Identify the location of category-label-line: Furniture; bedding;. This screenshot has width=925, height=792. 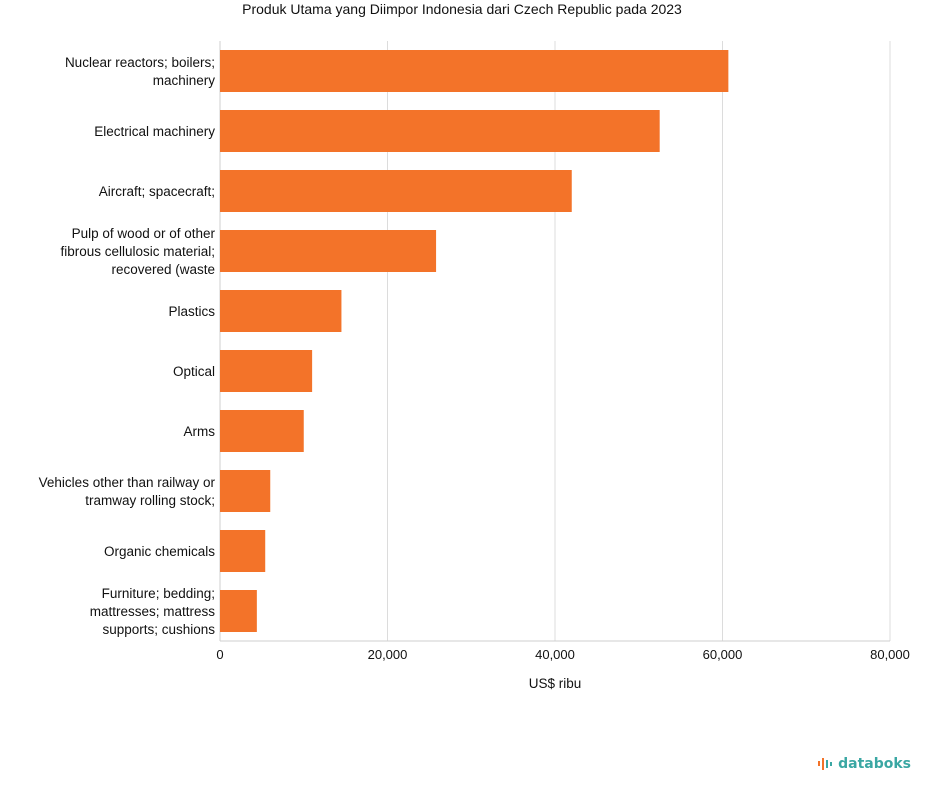
(158, 593).